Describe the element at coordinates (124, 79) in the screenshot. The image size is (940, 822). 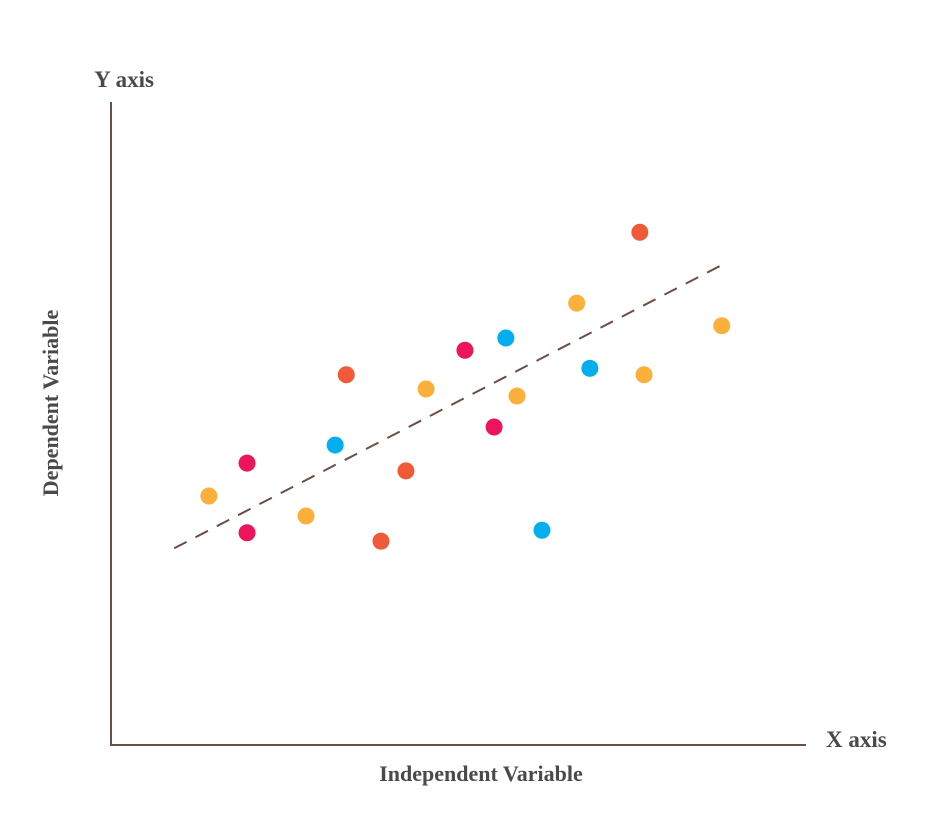
I see `y-axis-name: Y axis` at that location.